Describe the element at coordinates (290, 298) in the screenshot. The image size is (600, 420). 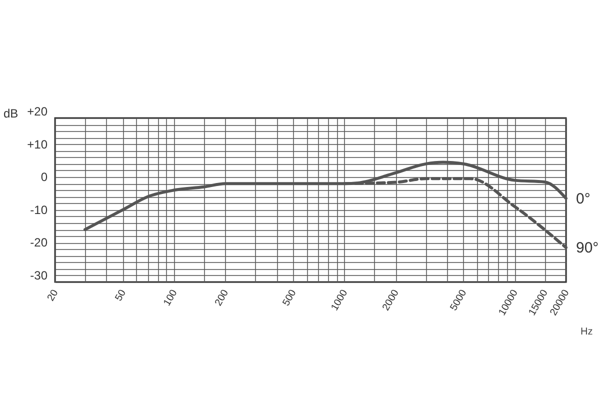
I see `x-tick-label: 500` at that location.